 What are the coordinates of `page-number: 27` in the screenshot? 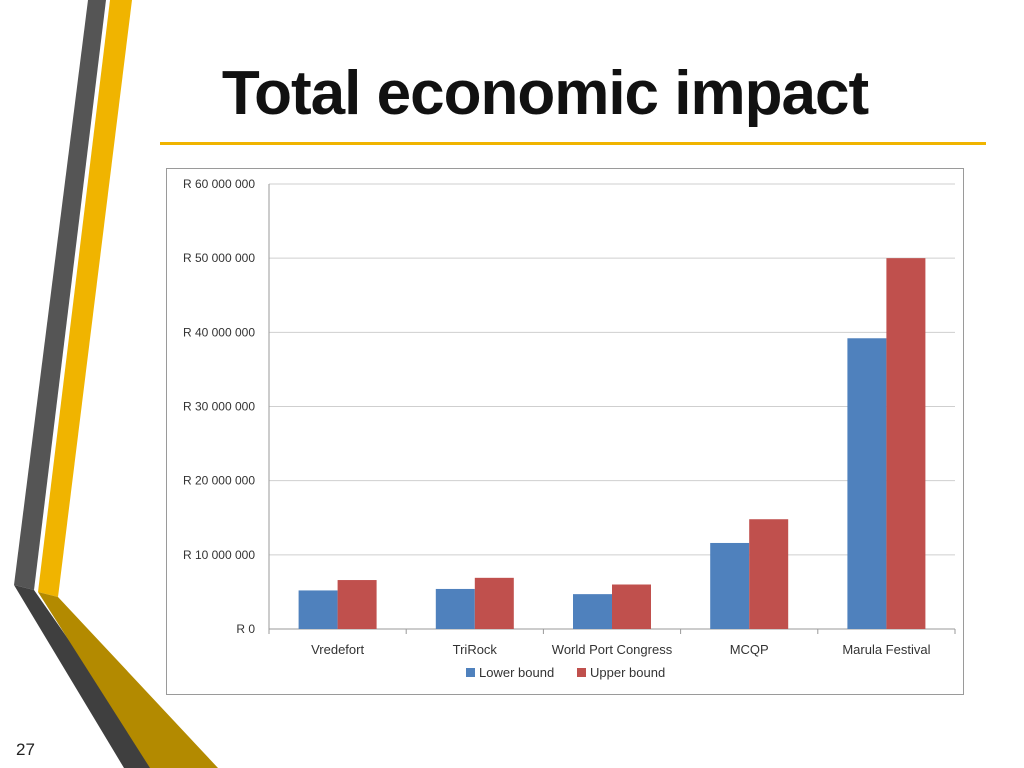 It's located at (25, 749).